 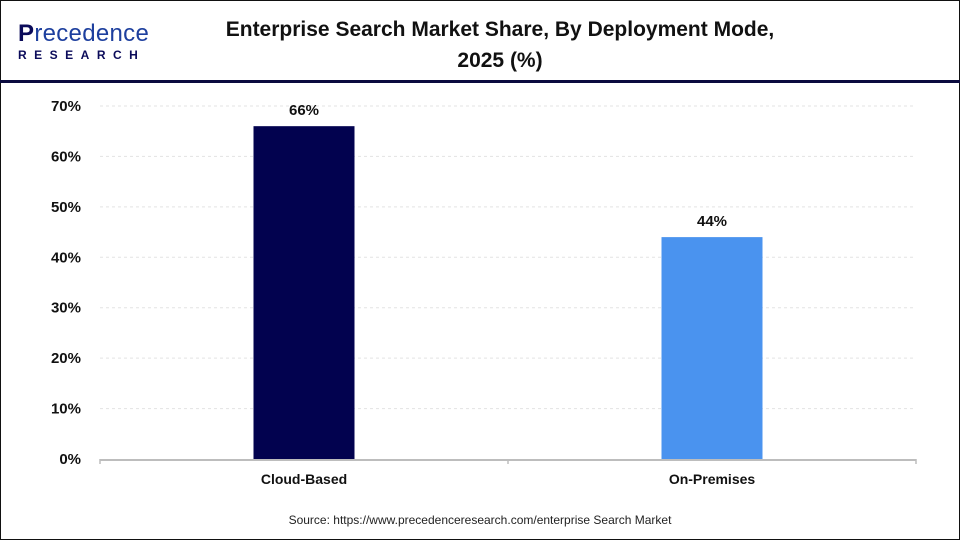 I want to click on y-tick-label: 20%, so click(x=66, y=358).